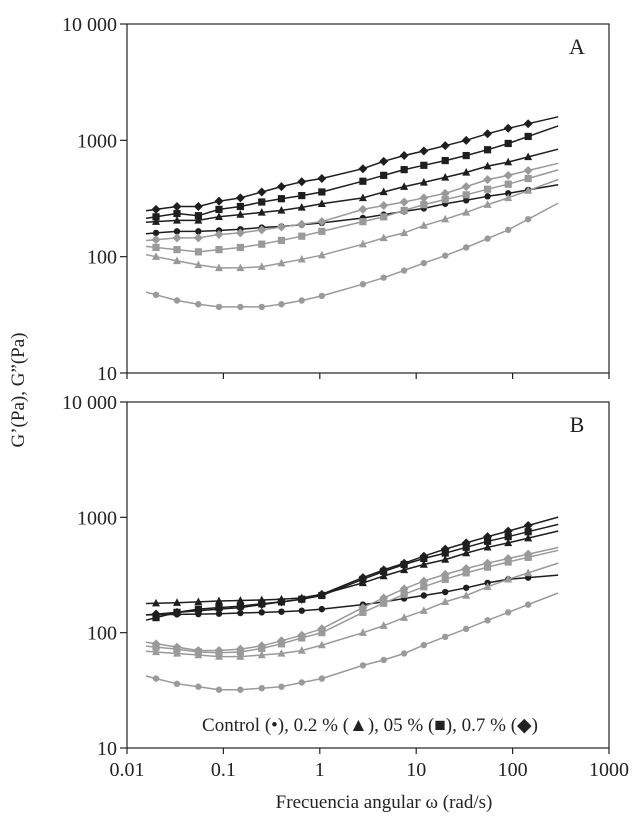 Image resolution: width=642 pixels, height=817 pixels. I want to click on y-axis-title: G’(Pa), G”(Pa), so click(18, 389).